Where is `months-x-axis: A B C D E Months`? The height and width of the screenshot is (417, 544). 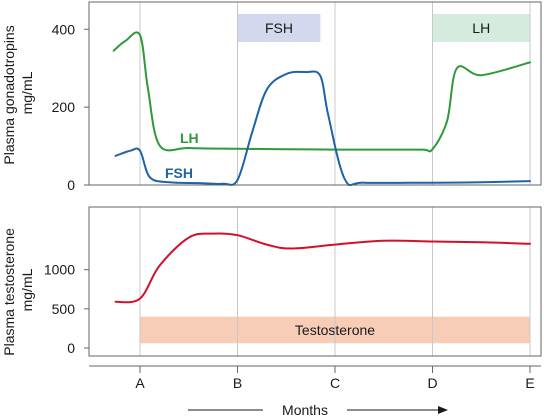
months-x-axis: A B C D E Months is located at coordinates (315, 391).